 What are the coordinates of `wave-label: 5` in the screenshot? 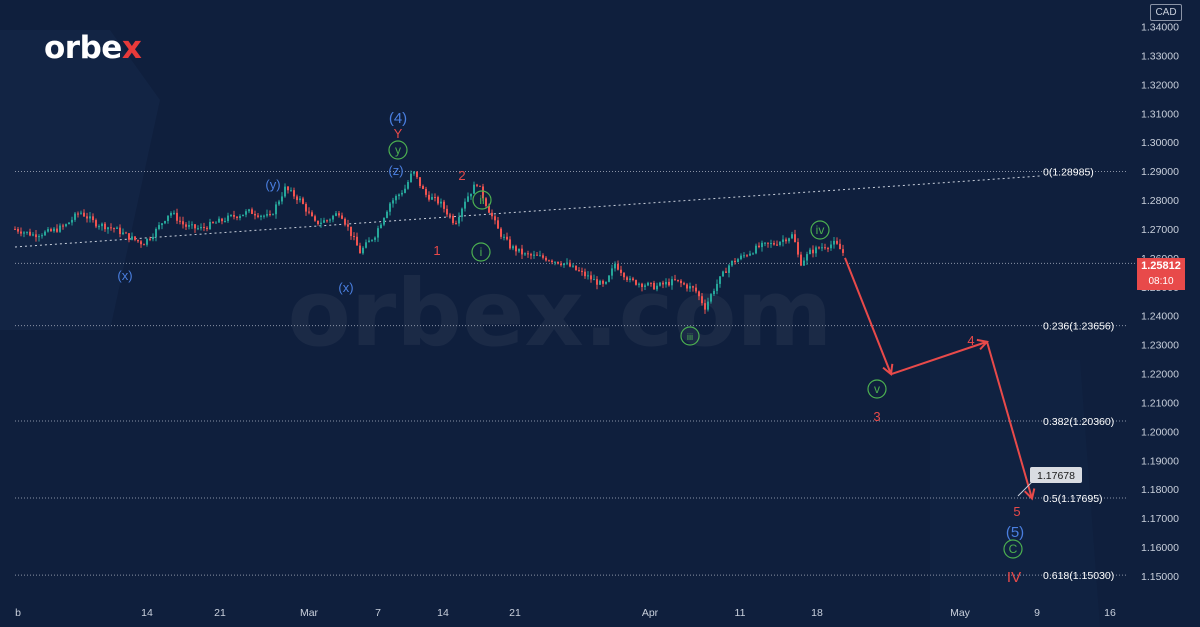 It's located at (1016, 511).